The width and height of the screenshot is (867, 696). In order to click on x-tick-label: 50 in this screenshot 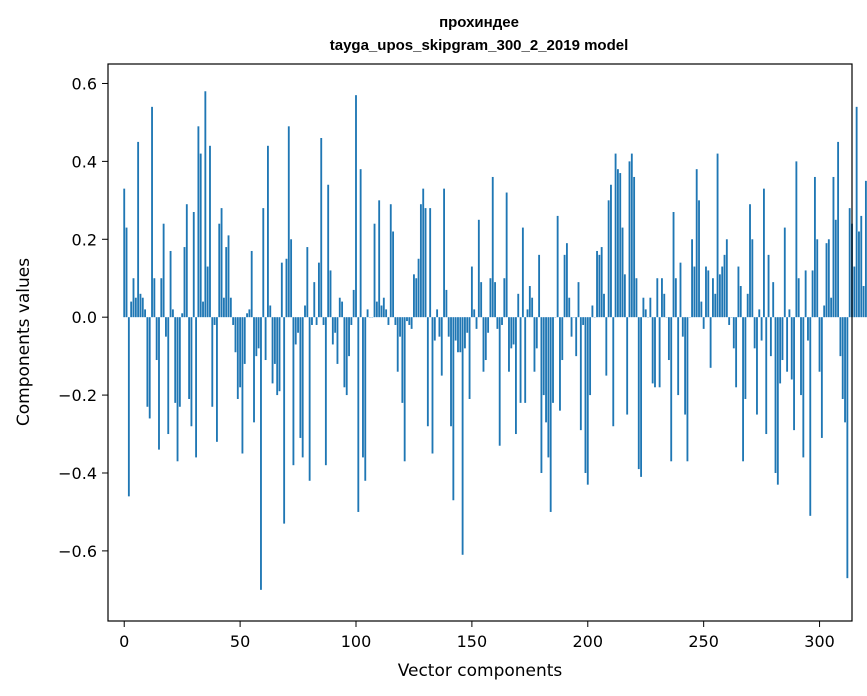, I will do `click(240, 641)`.